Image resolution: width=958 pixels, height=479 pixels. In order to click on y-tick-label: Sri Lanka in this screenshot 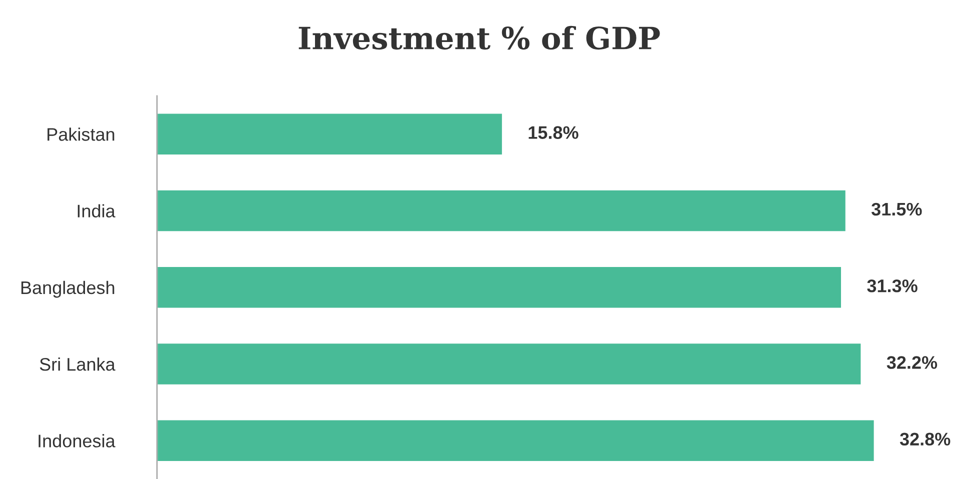, I will do `click(78, 364)`.